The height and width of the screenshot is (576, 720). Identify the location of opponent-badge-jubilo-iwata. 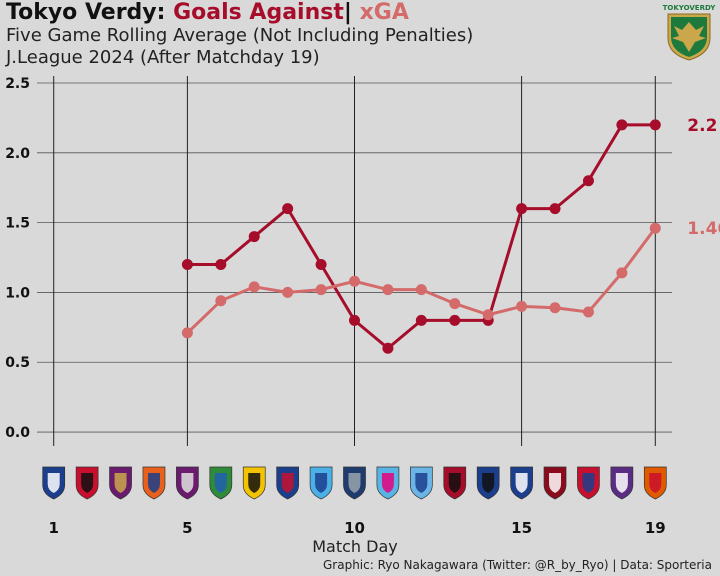
(421, 483).